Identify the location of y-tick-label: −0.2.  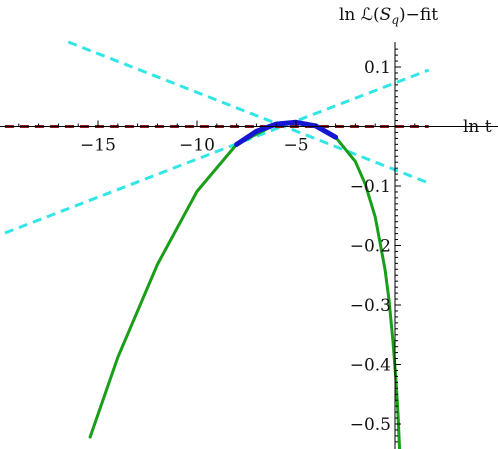
(370, 247).